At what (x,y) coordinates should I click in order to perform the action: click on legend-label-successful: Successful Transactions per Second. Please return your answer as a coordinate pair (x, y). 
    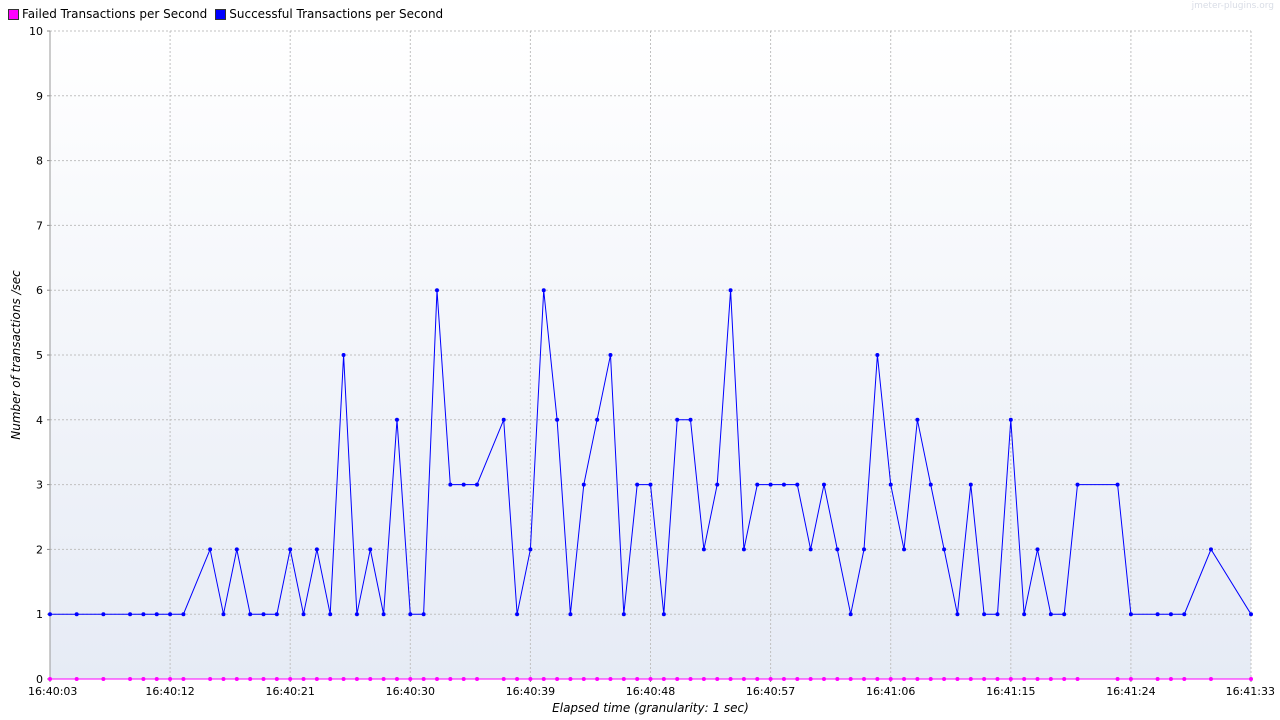
    Looking at the image, I should click on (336, 14).